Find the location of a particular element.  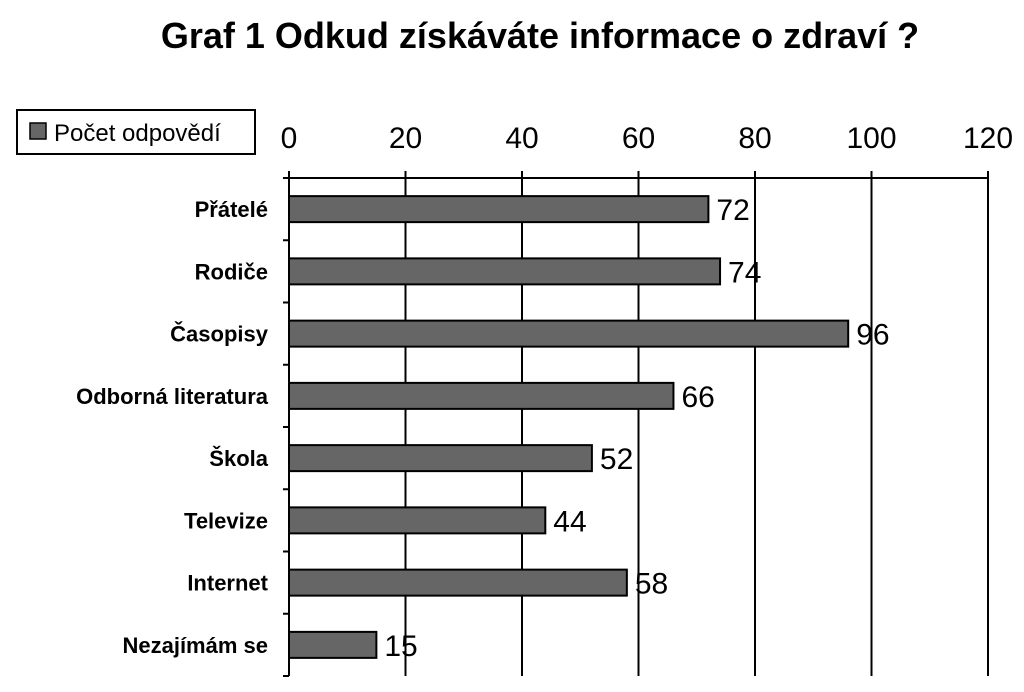

value-label: 66 is located at coordinates (697, 397).